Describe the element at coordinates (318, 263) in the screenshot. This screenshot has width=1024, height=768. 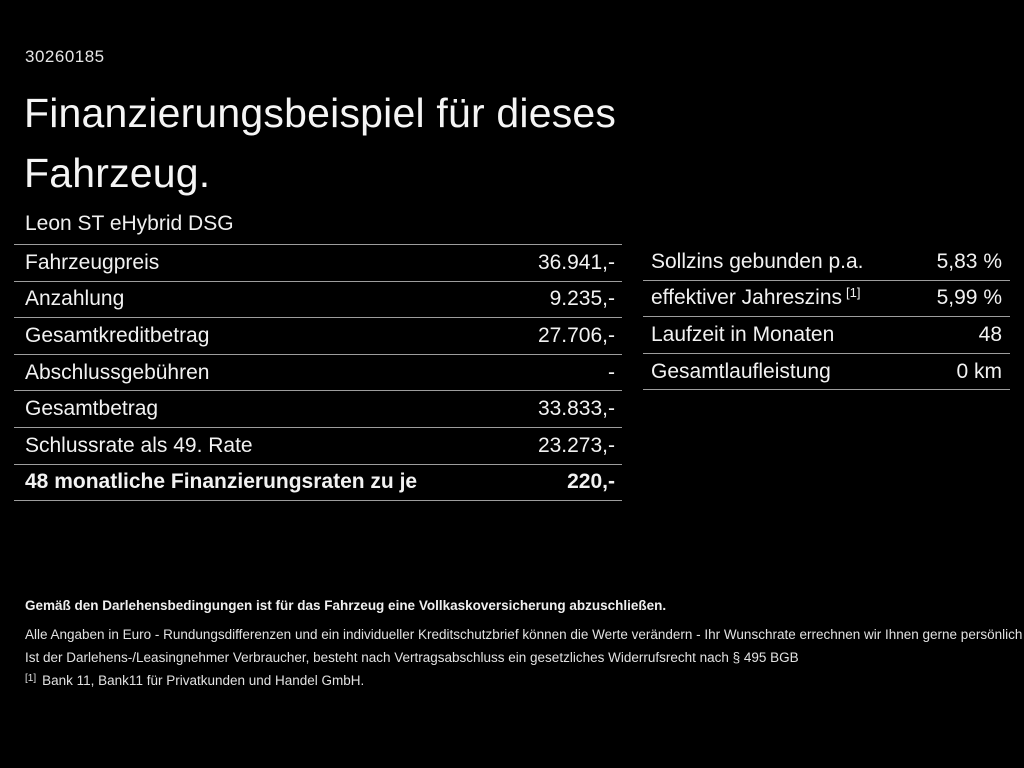
I see `finance-row-fahrzeugpreis: Fahrzeugpreis 36.941,-` at that location.